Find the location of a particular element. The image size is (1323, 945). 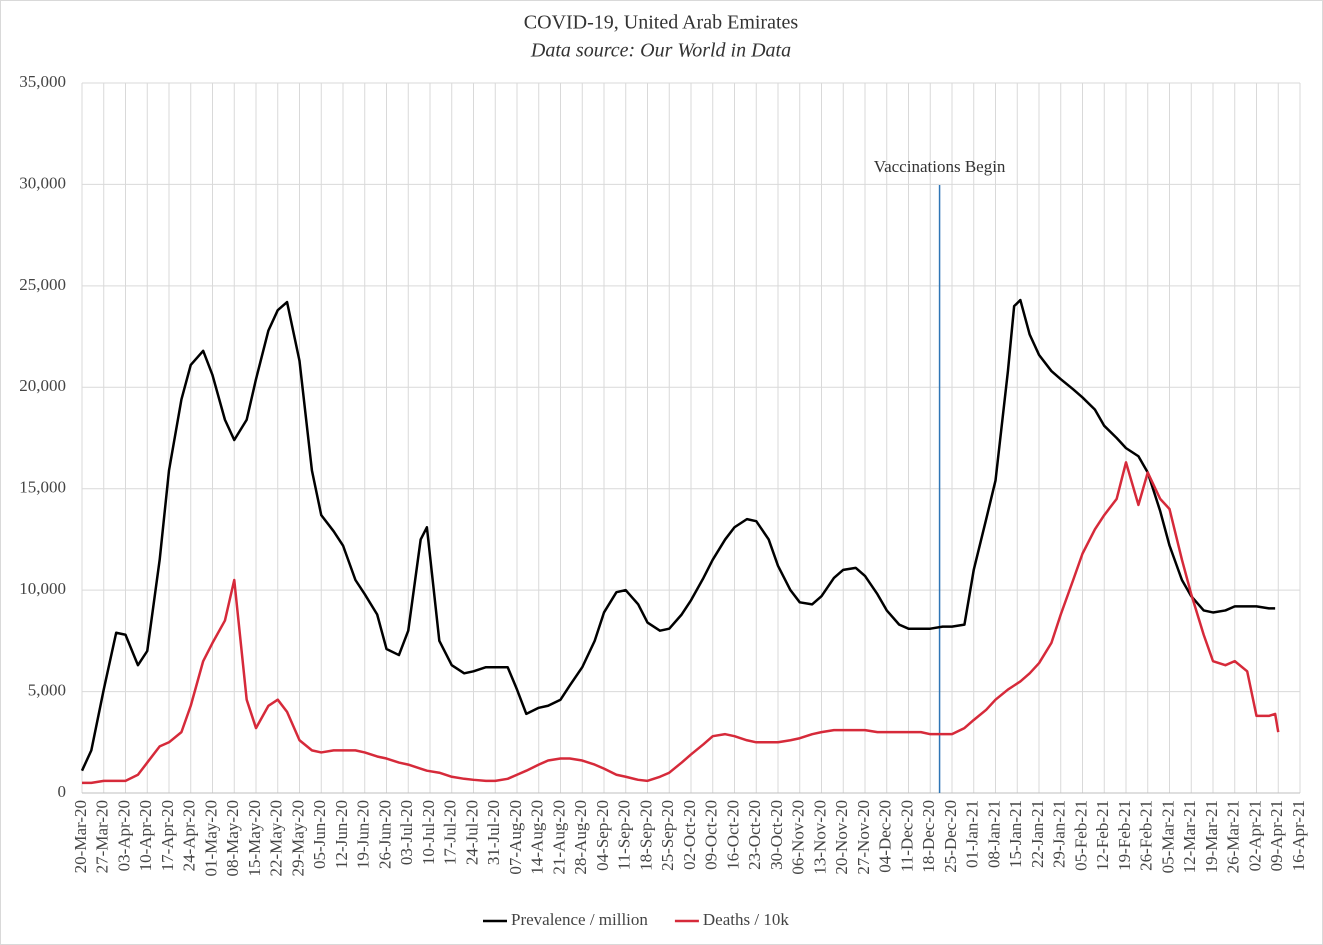

legend-label: Prevalence / million is located at coordinates (579, 919).